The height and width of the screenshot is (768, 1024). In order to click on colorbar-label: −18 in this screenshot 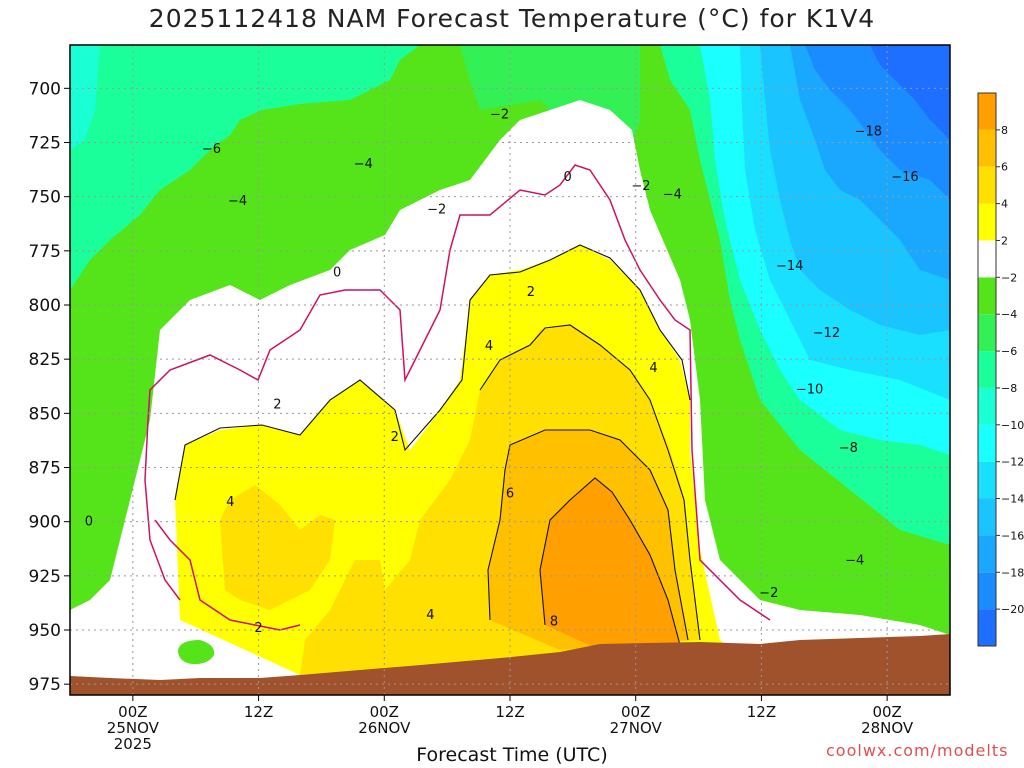, I will do `click(1012, 572)`.